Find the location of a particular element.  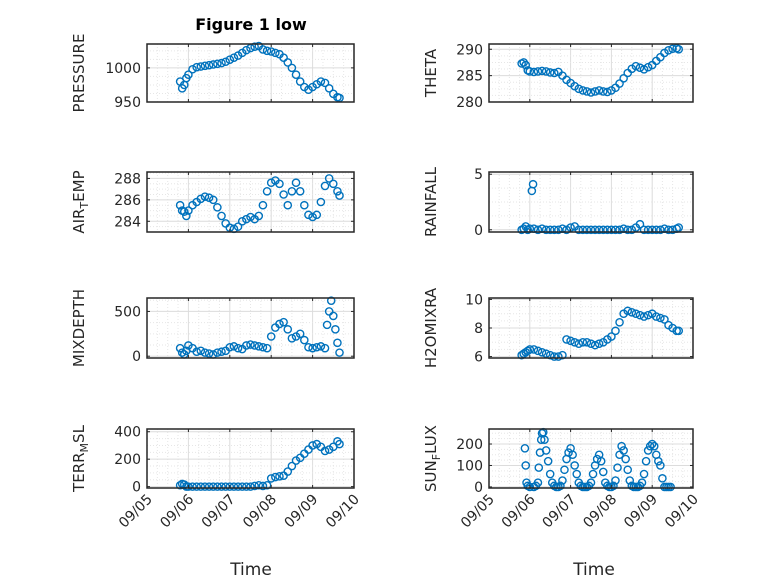

y-tick-label: 285 is located at coordinates (469, 77).